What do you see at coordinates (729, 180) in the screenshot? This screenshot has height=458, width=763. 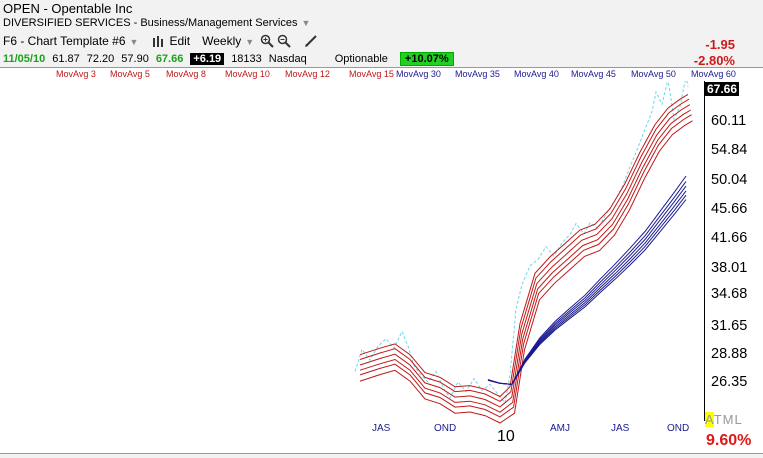 I see `y-tick-label: 50.04` at bounding box center [729, 180].